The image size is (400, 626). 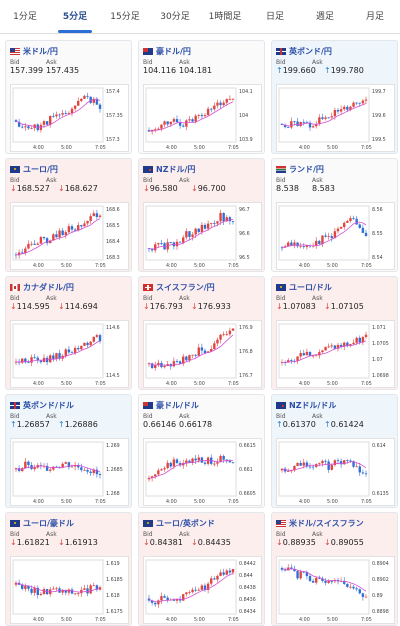 What do you see at coordinates (380, 612) in the screenshot?
I see `y-tick-label: 0.8898` at bounding box center [380, 612].